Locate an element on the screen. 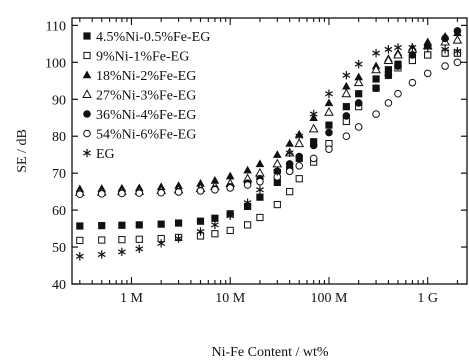 This screenshot has height=361, width=469. y-tick-label: 60 is located at coordinates (59, 211).